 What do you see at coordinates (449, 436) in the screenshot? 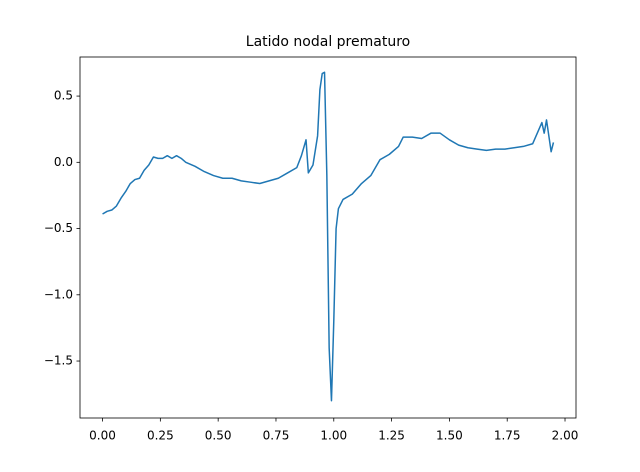
I see `x-tick-label: 1.50` at bounding box center [449, 436].